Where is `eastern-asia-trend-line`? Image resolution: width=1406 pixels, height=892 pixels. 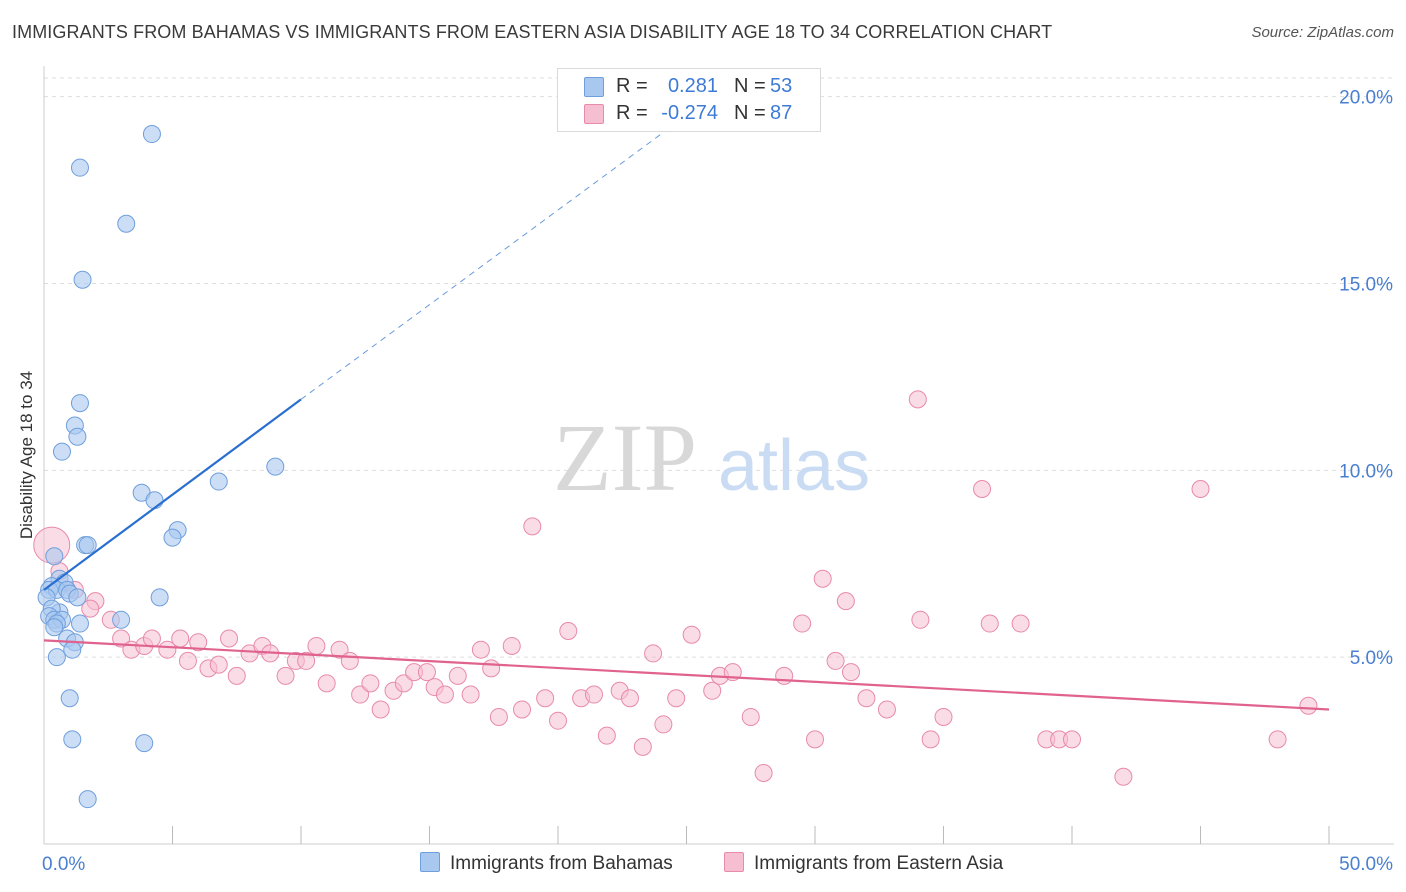 eastern-asia-trend-line is located at coordinates (686, 675).